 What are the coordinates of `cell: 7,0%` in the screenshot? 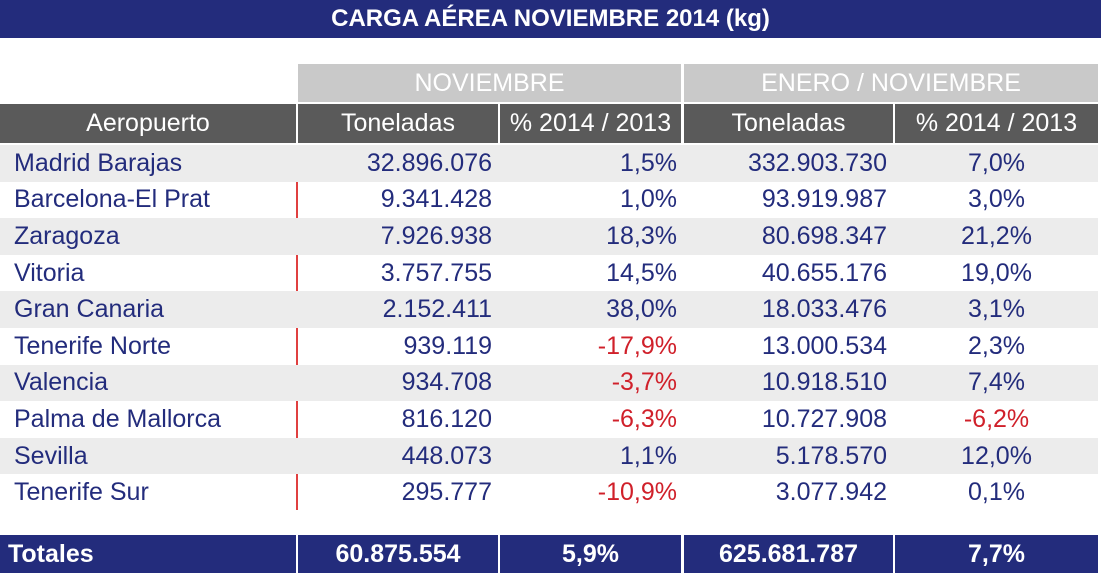 It's located at (996, 162).